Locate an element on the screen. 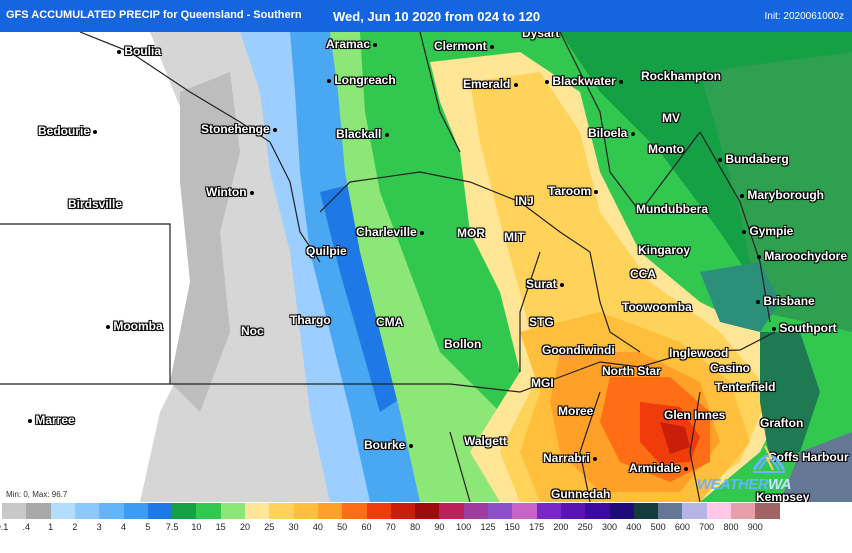 The height and width of the screenshot is (553, 852). weatherwatch-logo: WEATHERWA is located at coordinates (772, 470).